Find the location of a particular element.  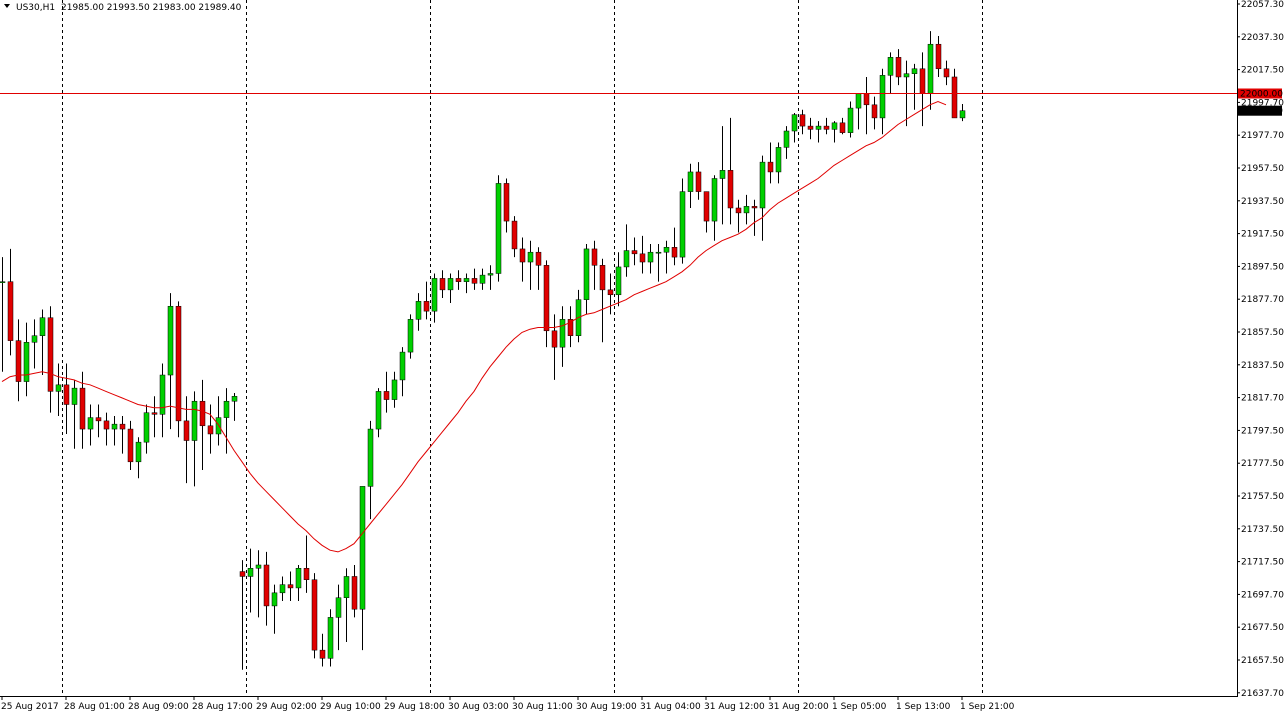

price-tick-label: 22017.50 is located at coordinates (1262, 71).